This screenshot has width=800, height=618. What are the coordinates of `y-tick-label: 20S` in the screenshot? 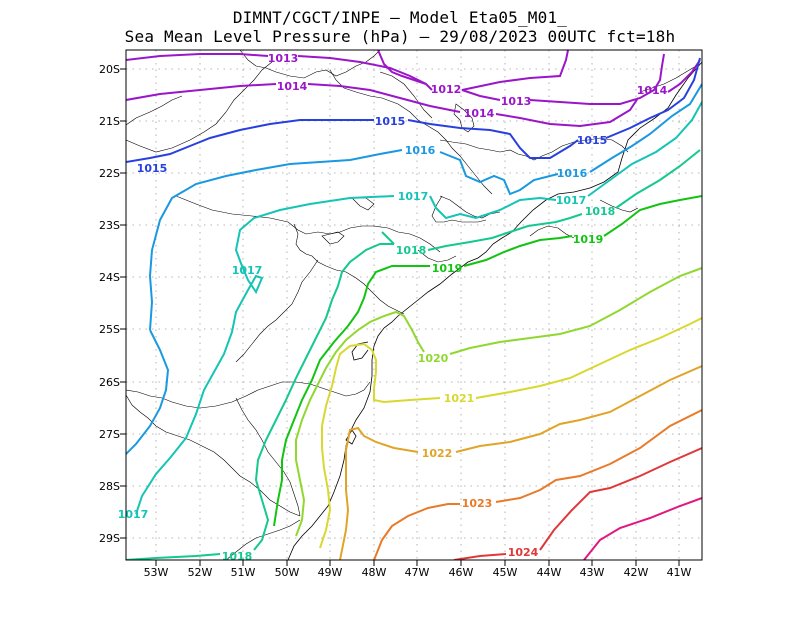 It's located at (109, 69).